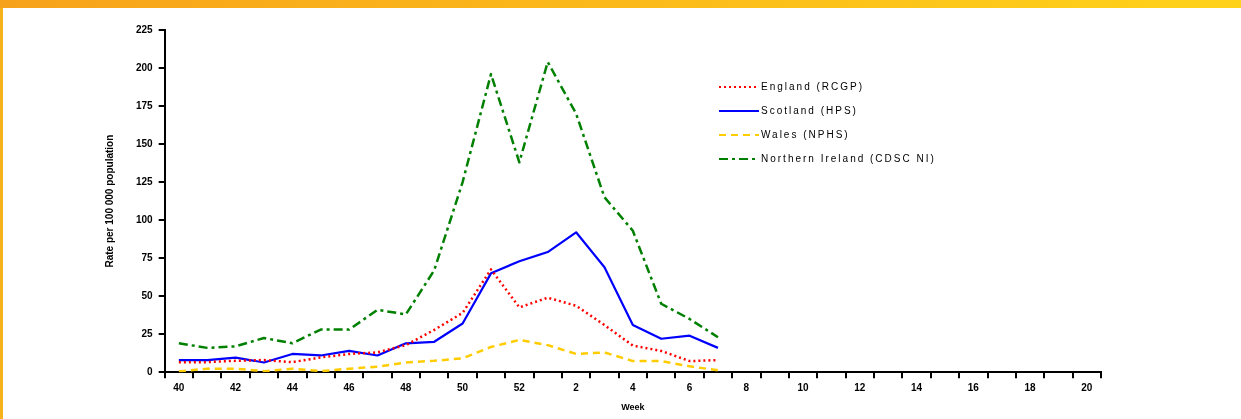  What do you see at coordinates (463, 387) in the screenshot?
I see `x-tick-label: 50` at bounding box center [463, 387].